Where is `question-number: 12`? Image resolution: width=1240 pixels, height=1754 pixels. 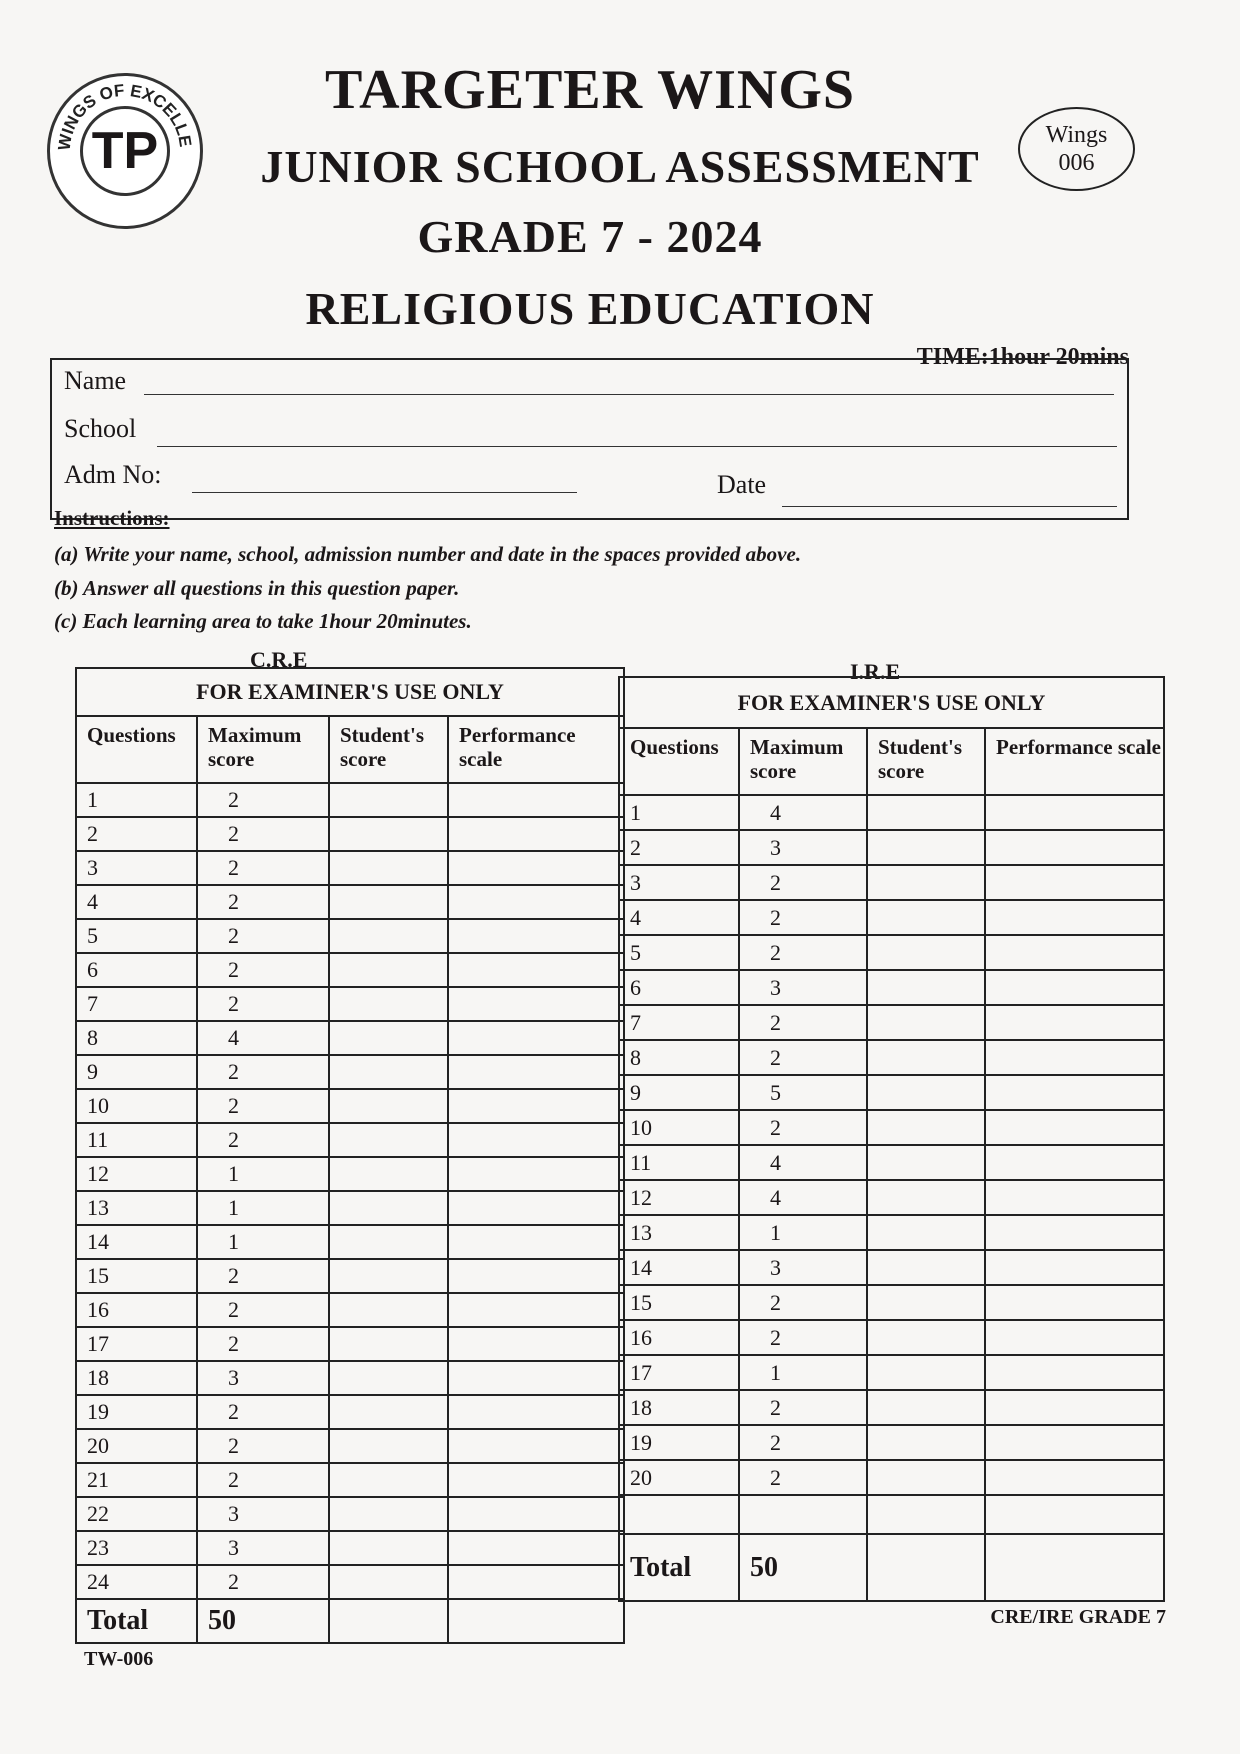 question-number: 12 is located at coordinates (679, 1197).